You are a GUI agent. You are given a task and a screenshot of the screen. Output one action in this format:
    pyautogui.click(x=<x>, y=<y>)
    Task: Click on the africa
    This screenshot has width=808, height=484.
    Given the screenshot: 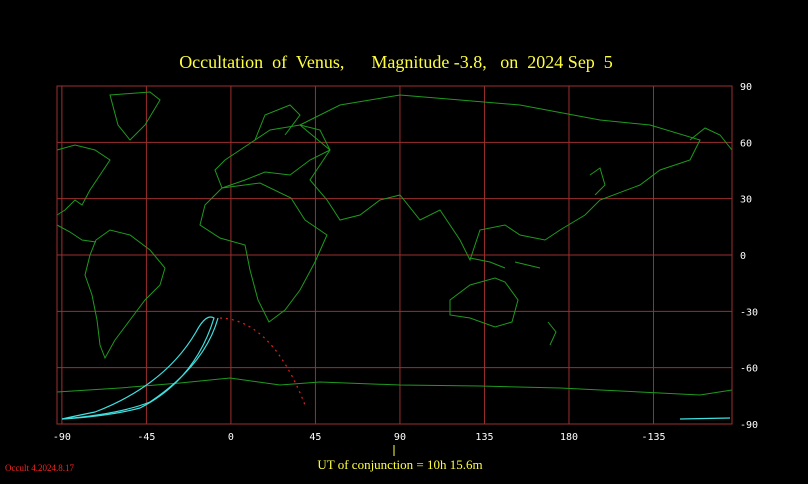 What is the action you would take?
    pyautogui.click(x=263, y=252)
    